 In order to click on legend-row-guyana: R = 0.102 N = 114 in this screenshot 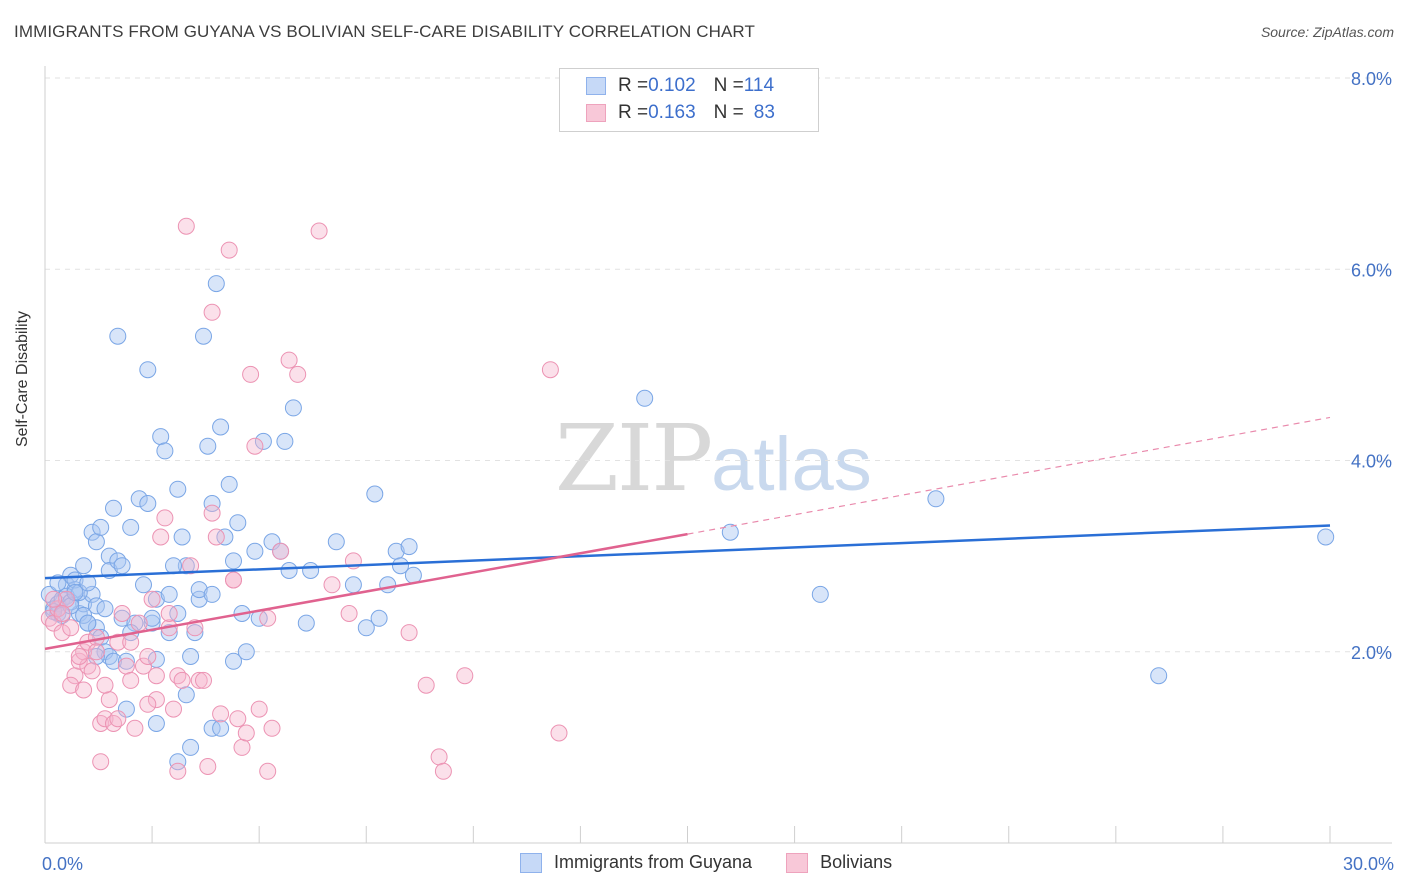, I will do `click(680, 86)`.